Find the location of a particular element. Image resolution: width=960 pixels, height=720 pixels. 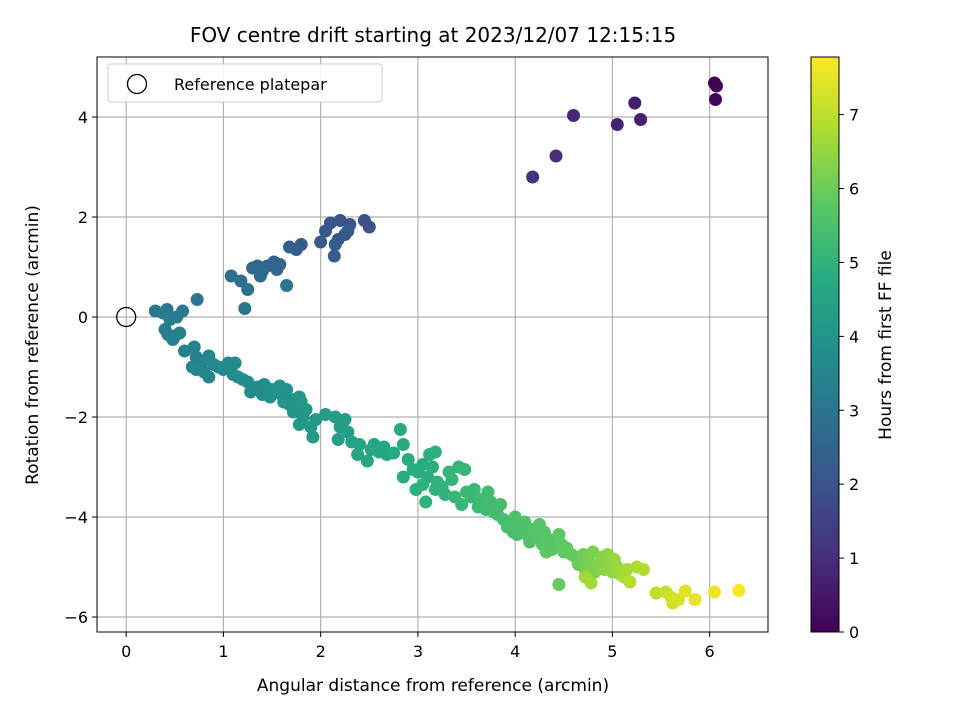

legend-label-reference: Reference platepar is located at coordinates (250, 84).